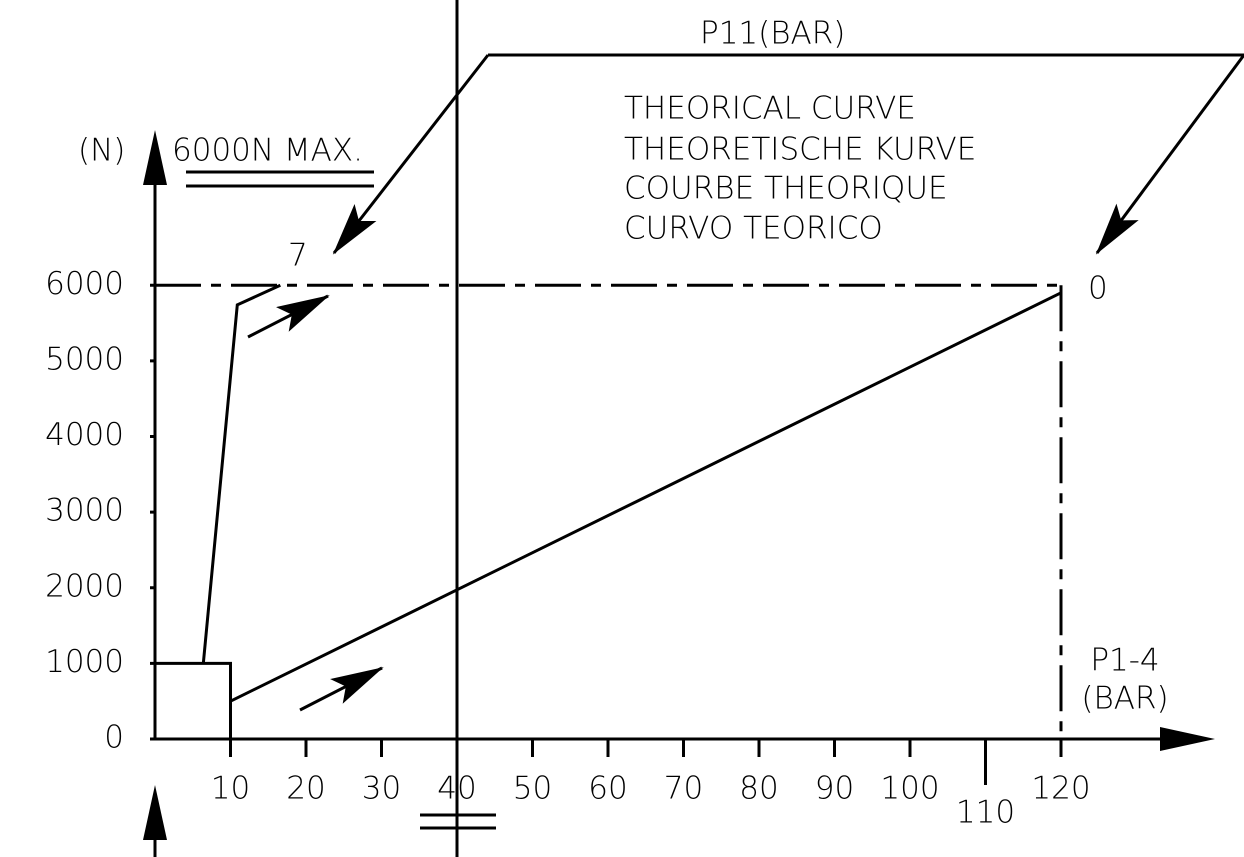 This screenshot has height=857, width=1244. Describe the element at coordinates (758, 789) in the screenshot. I see `x-tick-label: 80` at that location.